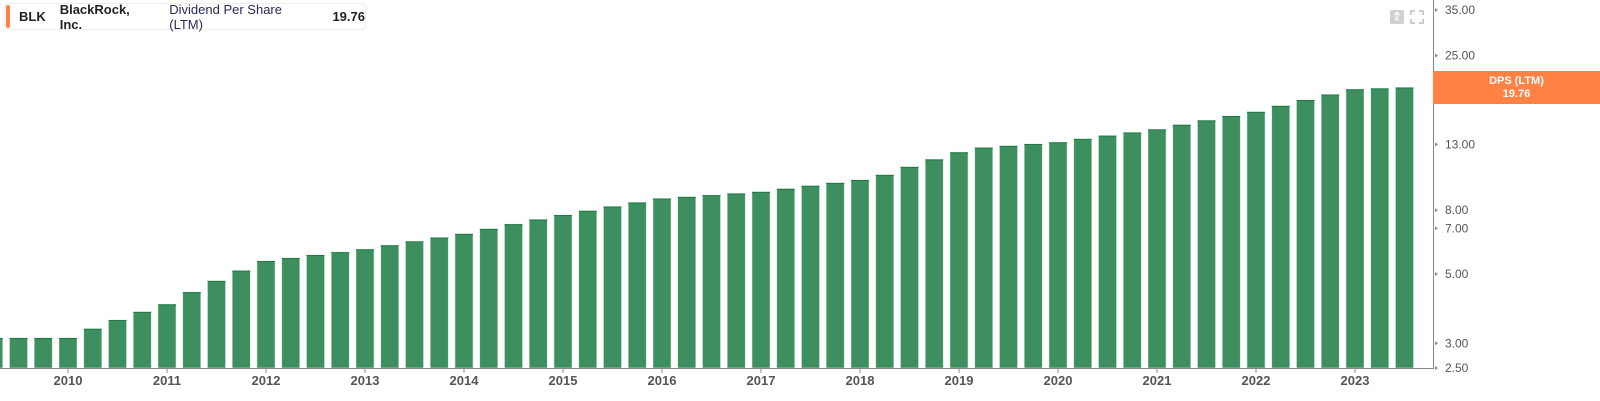 The width and height of the screenshot is (1600, 401). Describe the element at coordinates (1417, 17) in the screenshot. I see `fullscreen-icon` at that location.